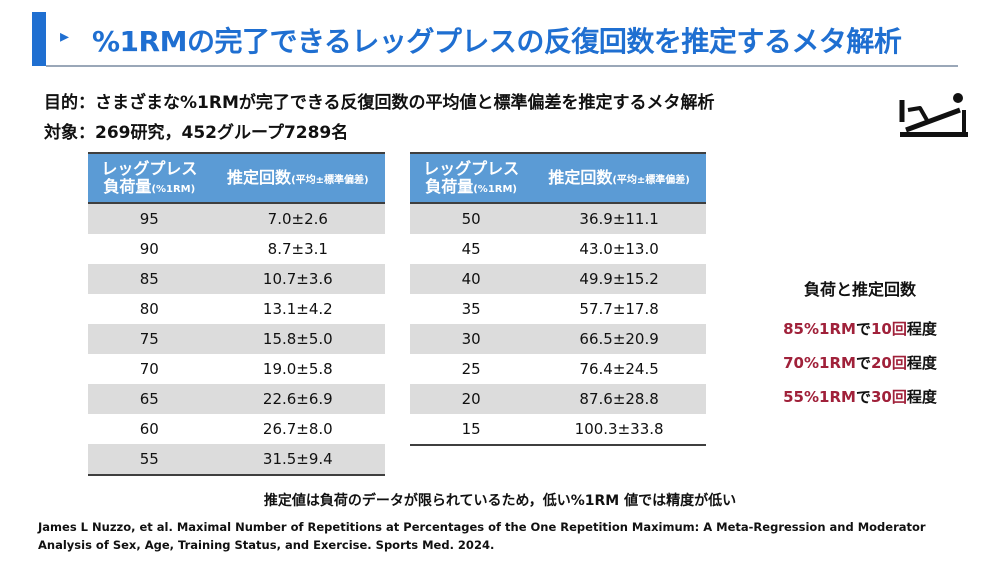  I want to click on purpose-text: 目的：さまざまな%1RMが完了できる反復回数の平均値と標準偏差を推定するメタ解析, so click(379, 103).